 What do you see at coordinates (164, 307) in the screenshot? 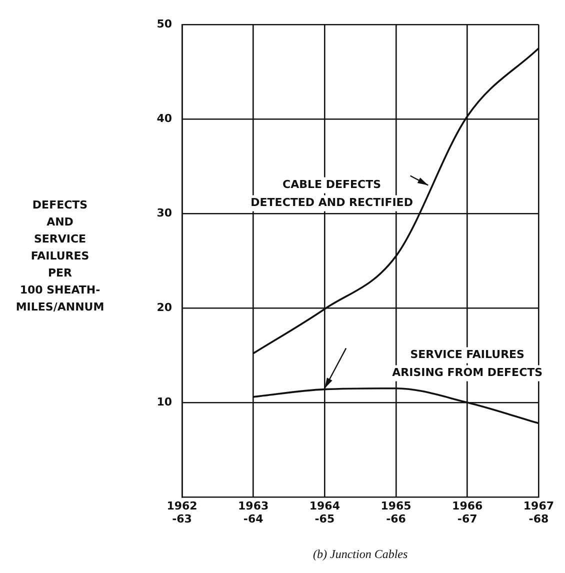
I see `y-tick-label: 20` at bounding box center [164, 307].